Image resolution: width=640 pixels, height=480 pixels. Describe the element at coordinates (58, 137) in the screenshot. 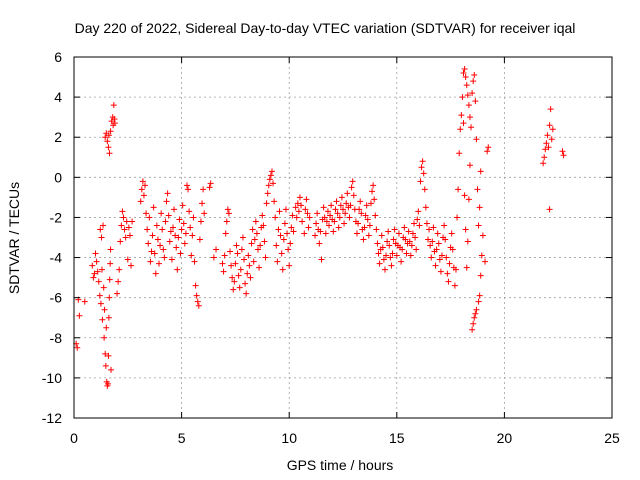

I see `y-tick-label: 2` at that location.